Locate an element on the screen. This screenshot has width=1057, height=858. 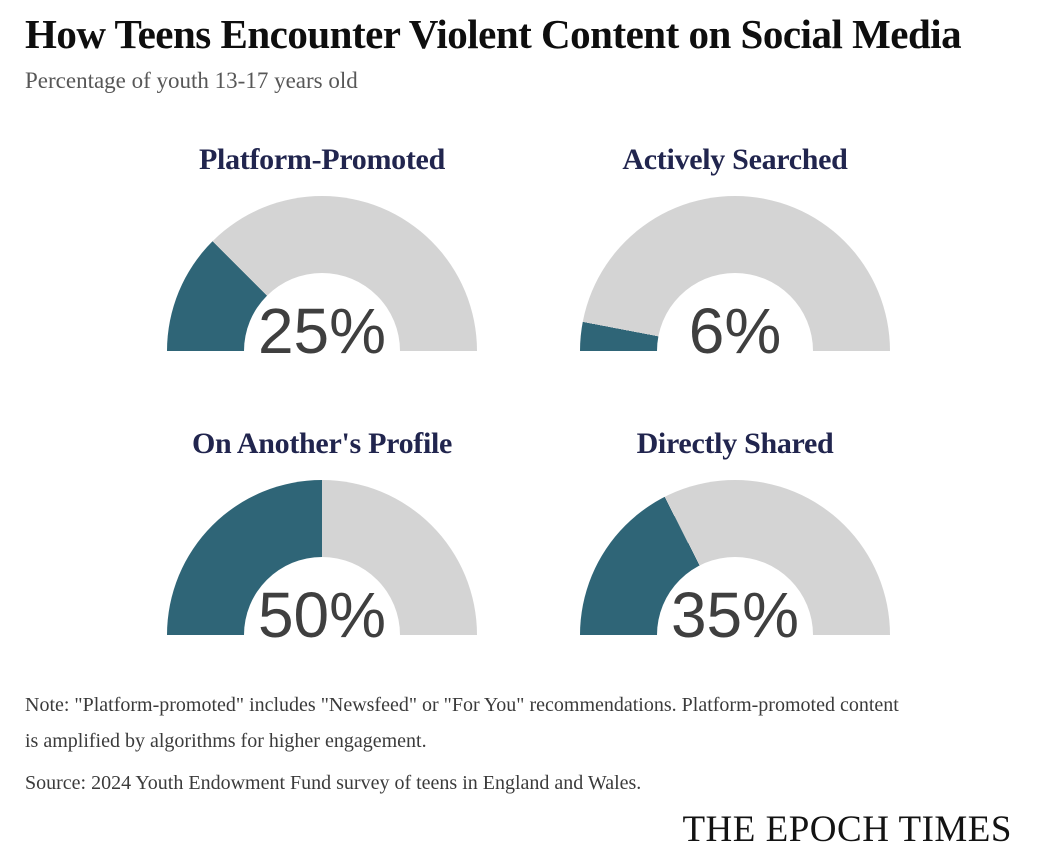
gauge-card-actively-searched: Actively Searched 6% is located at coordinates (735, 252).